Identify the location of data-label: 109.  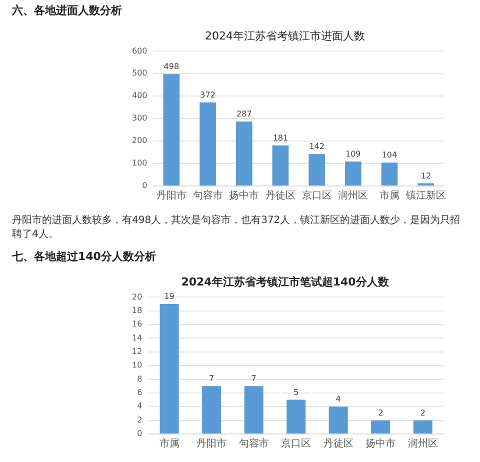
(353, 154).